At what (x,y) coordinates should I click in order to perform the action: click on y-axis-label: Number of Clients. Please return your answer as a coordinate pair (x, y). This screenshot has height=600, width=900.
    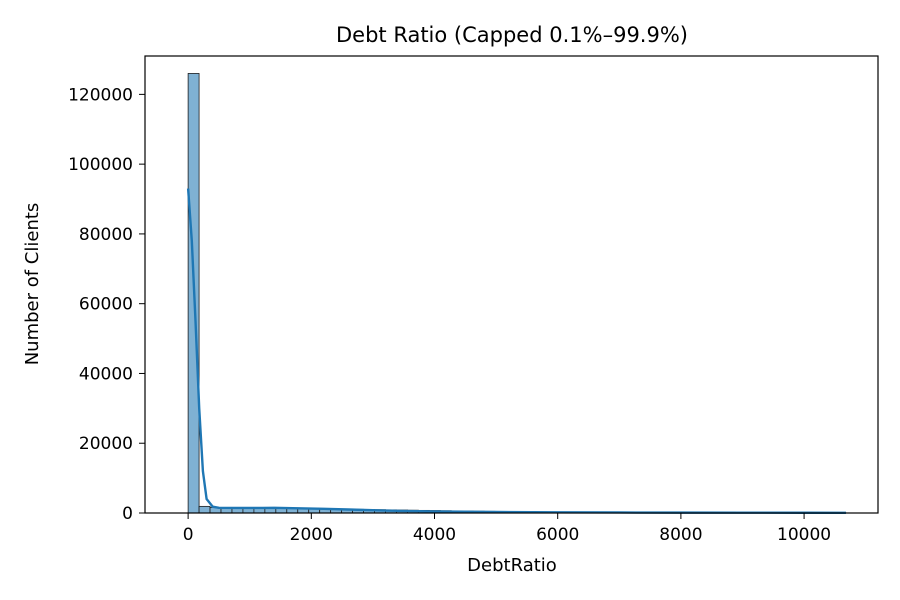
    Looking at the image, I should click on (32, 284).